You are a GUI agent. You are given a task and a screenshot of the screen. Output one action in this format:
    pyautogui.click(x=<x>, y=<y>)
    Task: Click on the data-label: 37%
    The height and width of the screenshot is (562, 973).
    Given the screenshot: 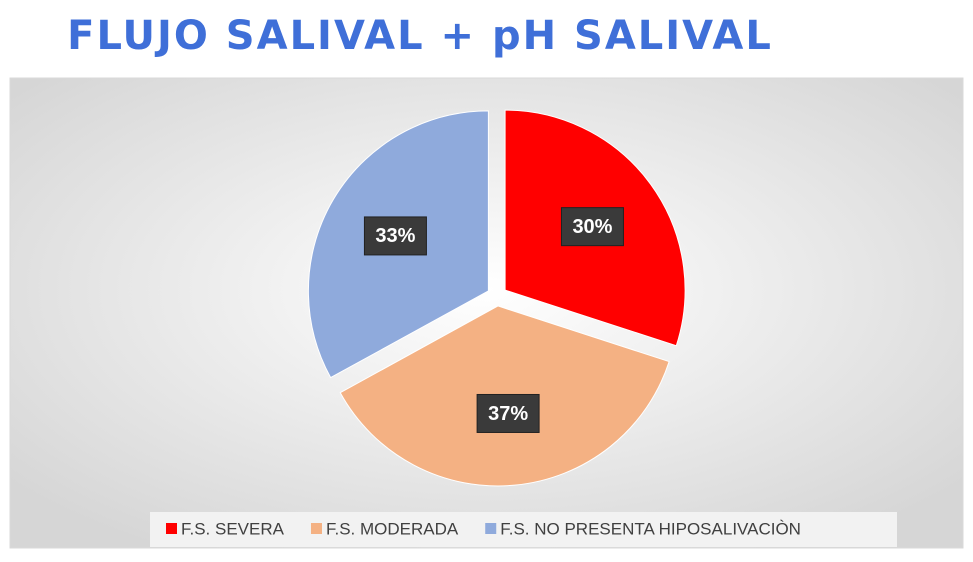 What is the action you would take?
    pyautogui.click(x=508, y=414)
    